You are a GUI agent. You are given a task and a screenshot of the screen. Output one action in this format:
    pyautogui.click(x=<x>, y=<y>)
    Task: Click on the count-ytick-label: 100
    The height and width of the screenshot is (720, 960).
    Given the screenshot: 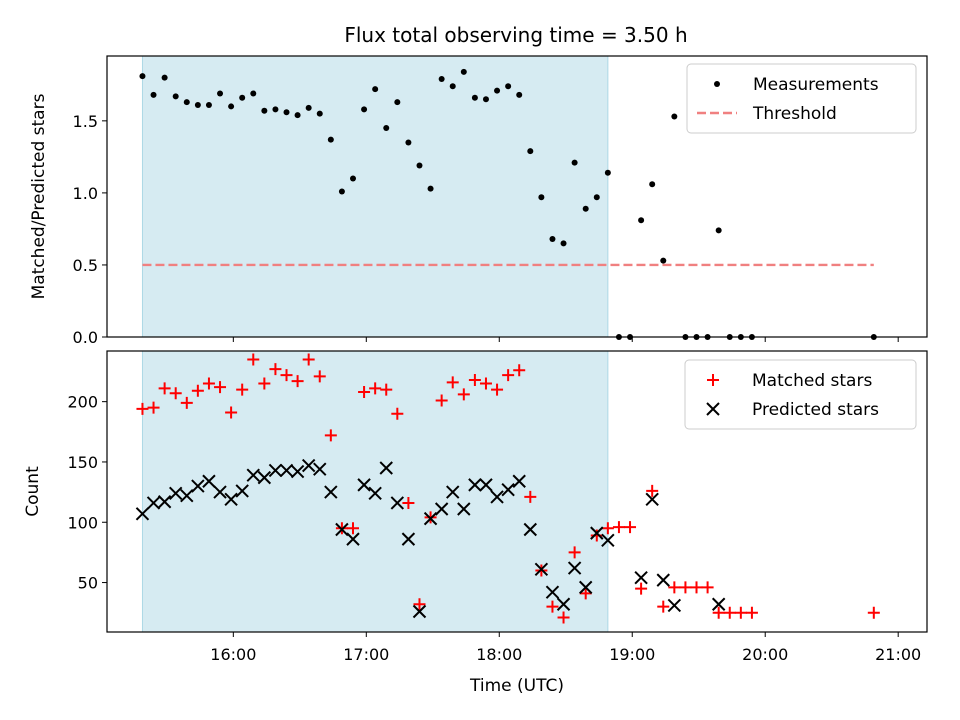 What is the action you would take?
    pyautogui.click(x=82, y=522)
    